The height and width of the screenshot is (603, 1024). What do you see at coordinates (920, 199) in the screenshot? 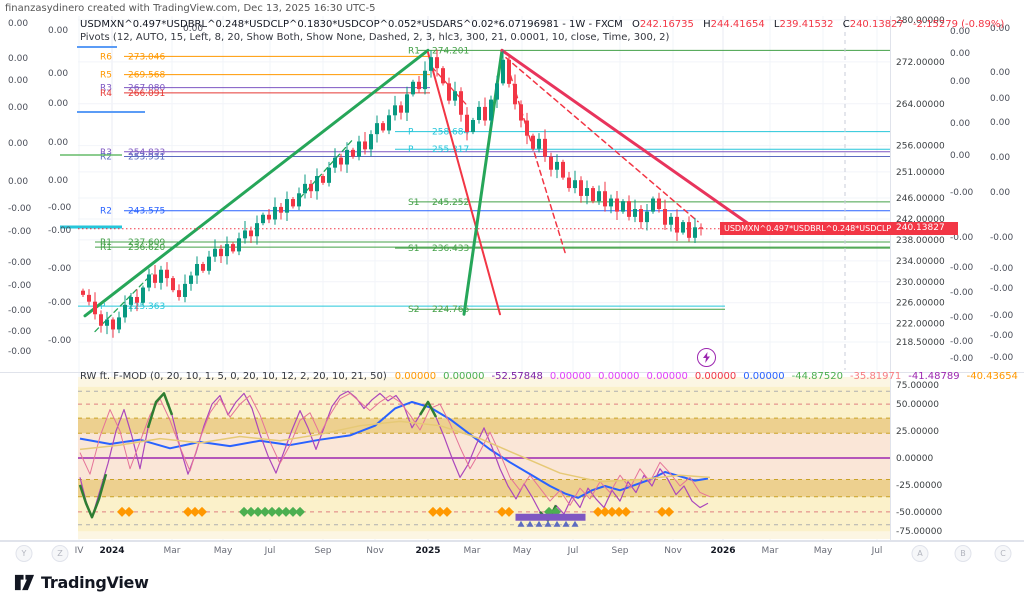
I see `price-tick-label: 246.00000` at bounding box center [920, 199].